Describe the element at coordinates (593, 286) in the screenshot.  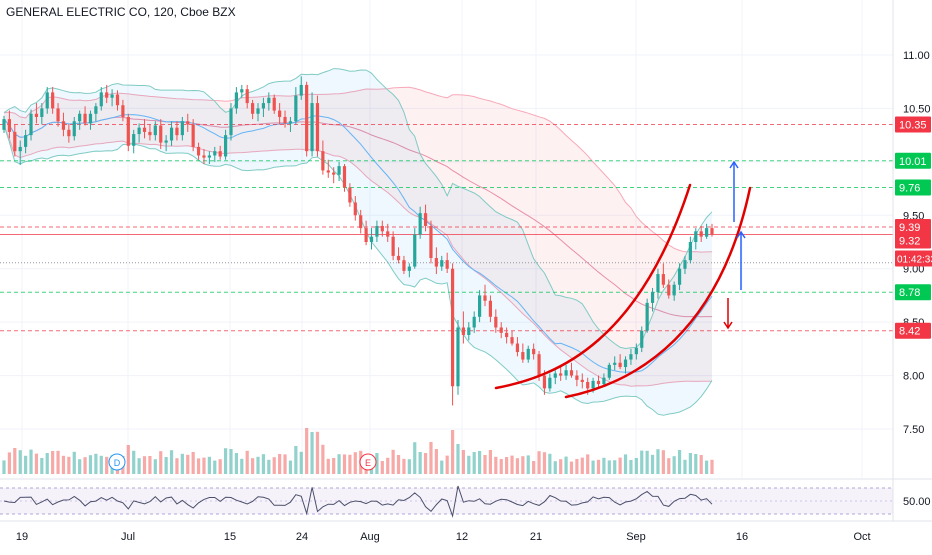
I see `resistance-arc` at that location.